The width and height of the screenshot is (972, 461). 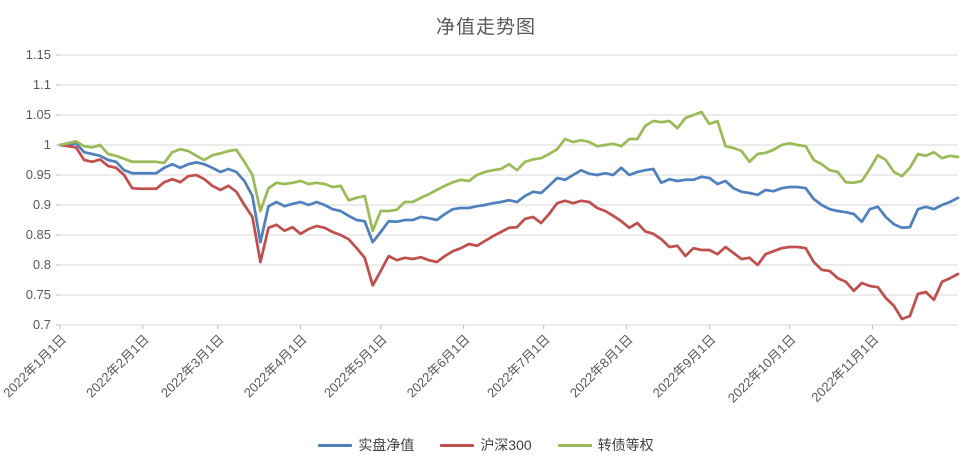 I want to click on legend-item-hushen300: 沪深300, so click(x=486, y=445).